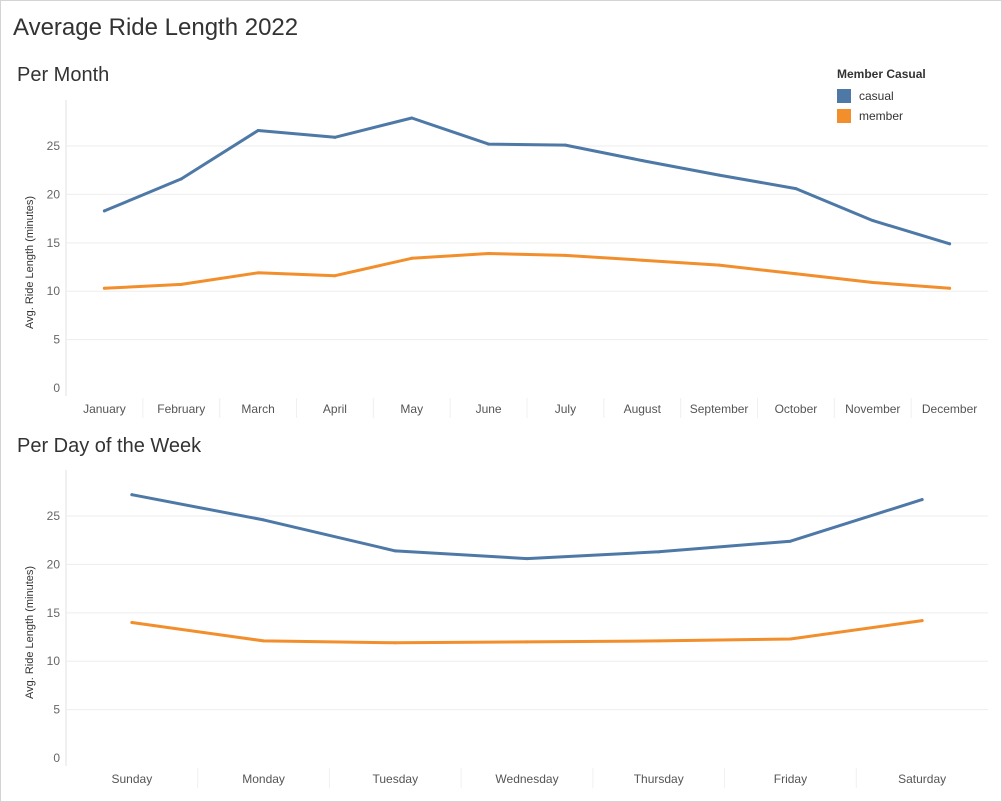  I want to click on dow-y-tick-label: 0, so click(56, 758).